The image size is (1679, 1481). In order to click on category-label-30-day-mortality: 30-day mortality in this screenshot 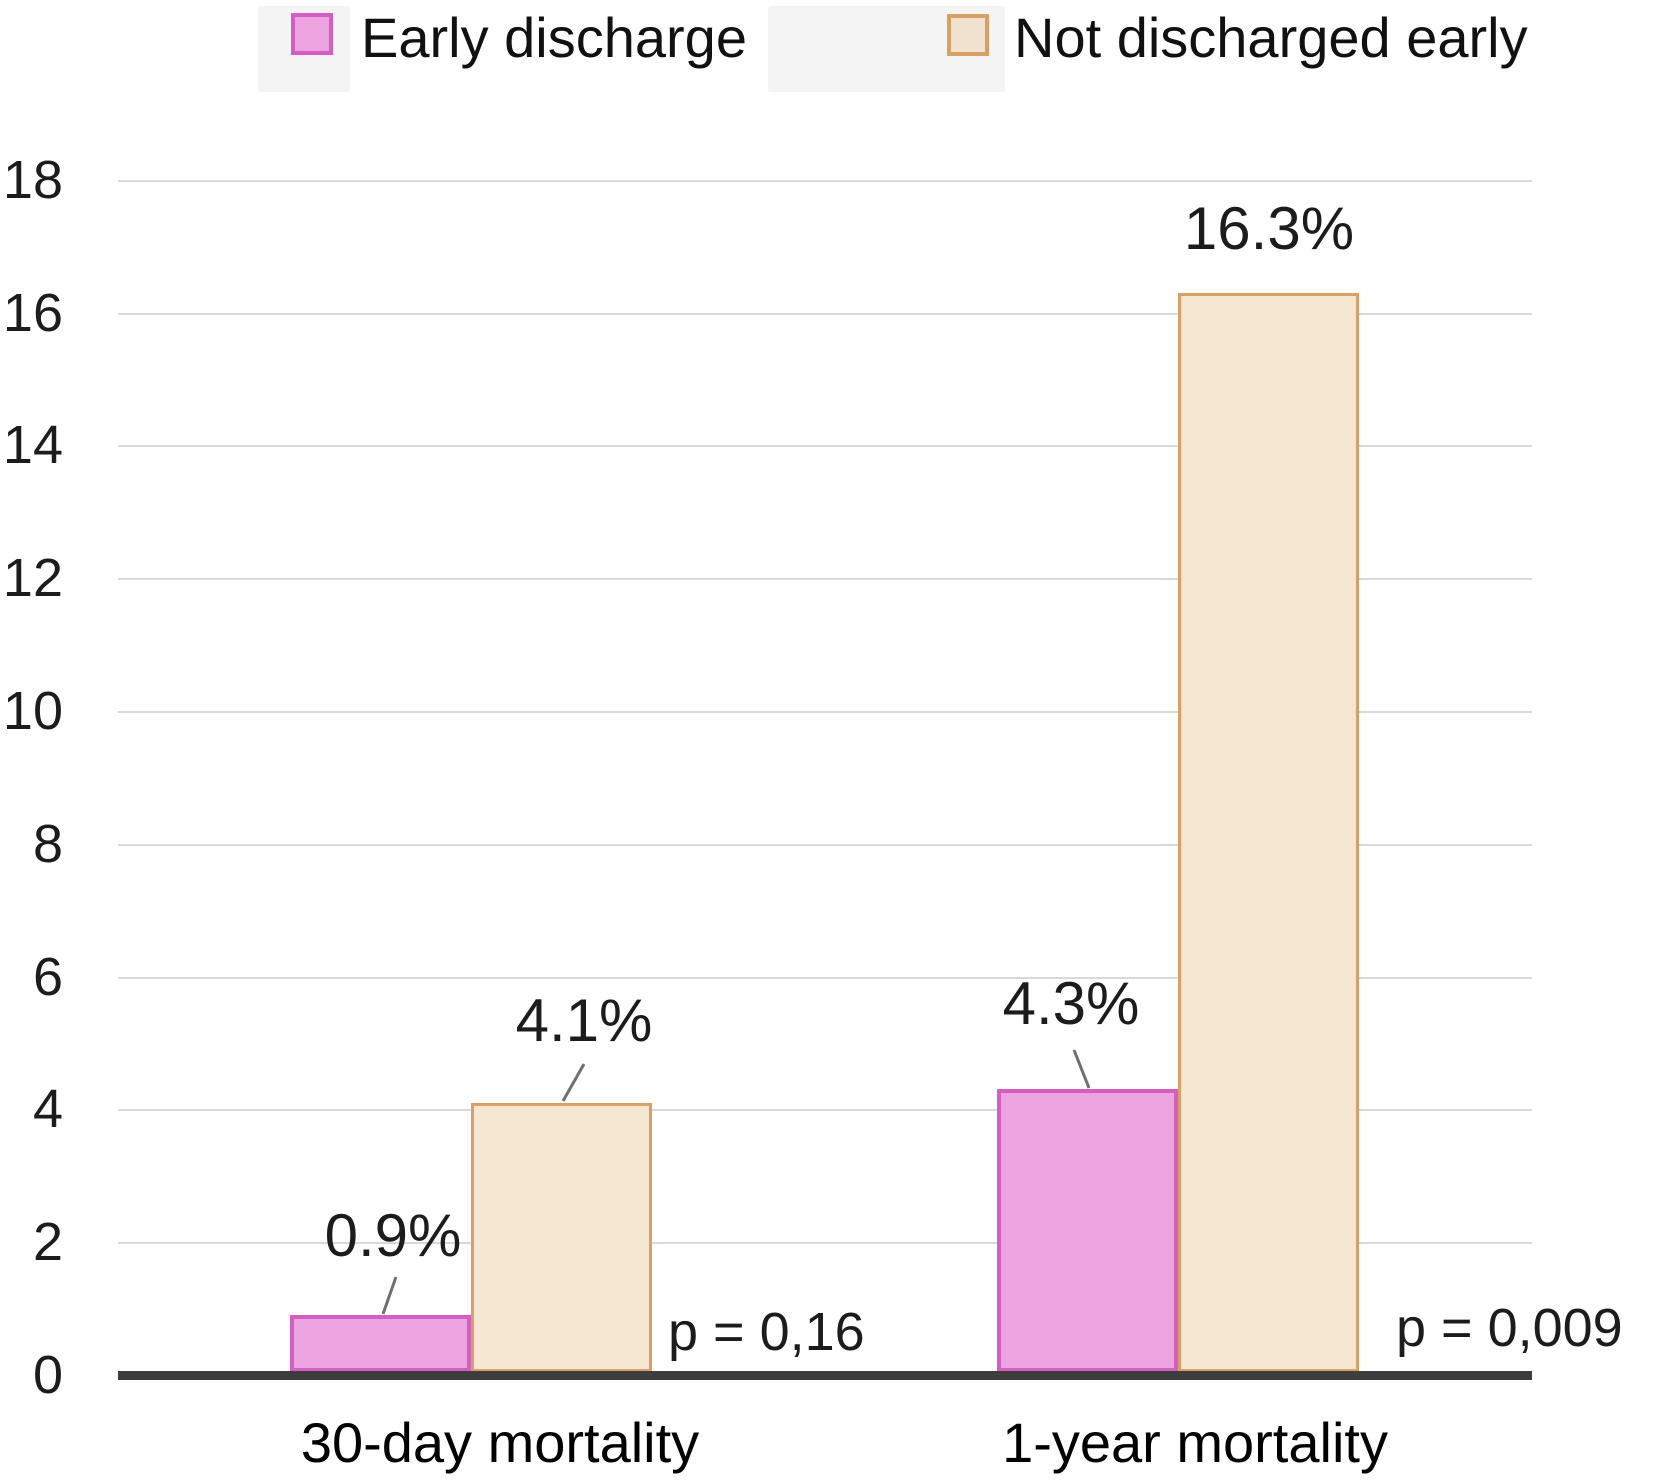, I will do `click(500, 1442)`.